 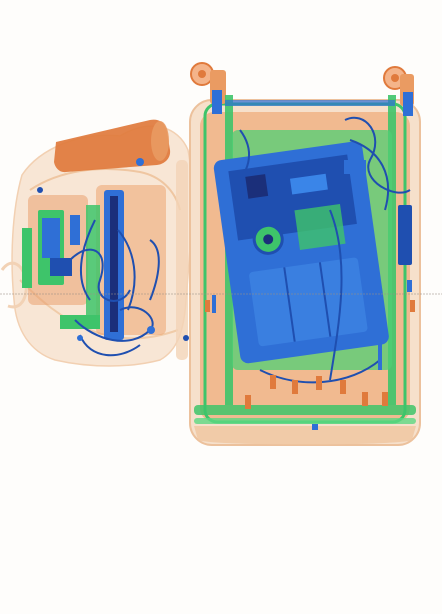 What do you see at coordinates (105, 189) in the screenshot?
I see `bag-fabric-fold` at bounding box center [105, 189].